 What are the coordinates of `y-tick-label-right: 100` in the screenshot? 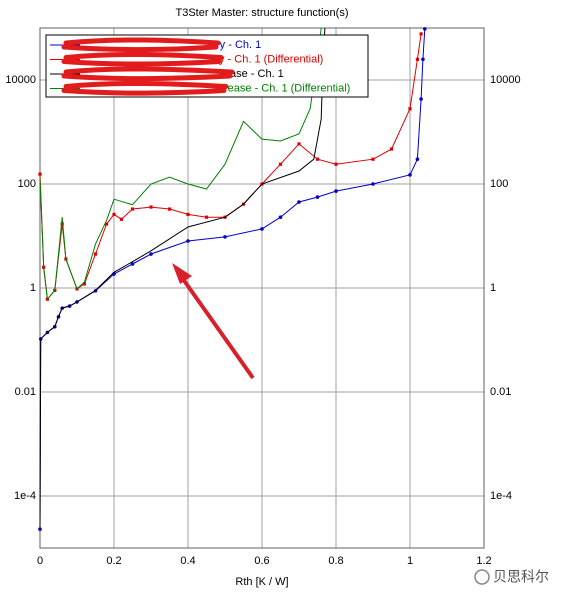 It's located at (499, 184).